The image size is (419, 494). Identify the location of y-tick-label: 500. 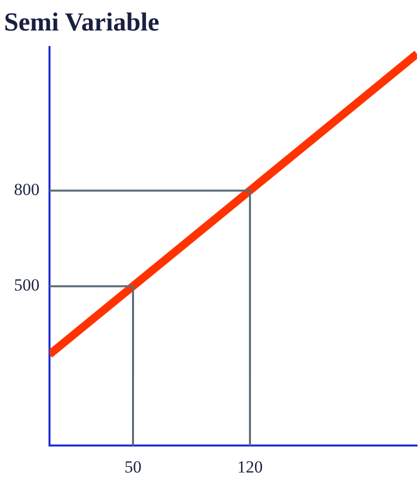
(27, 285).